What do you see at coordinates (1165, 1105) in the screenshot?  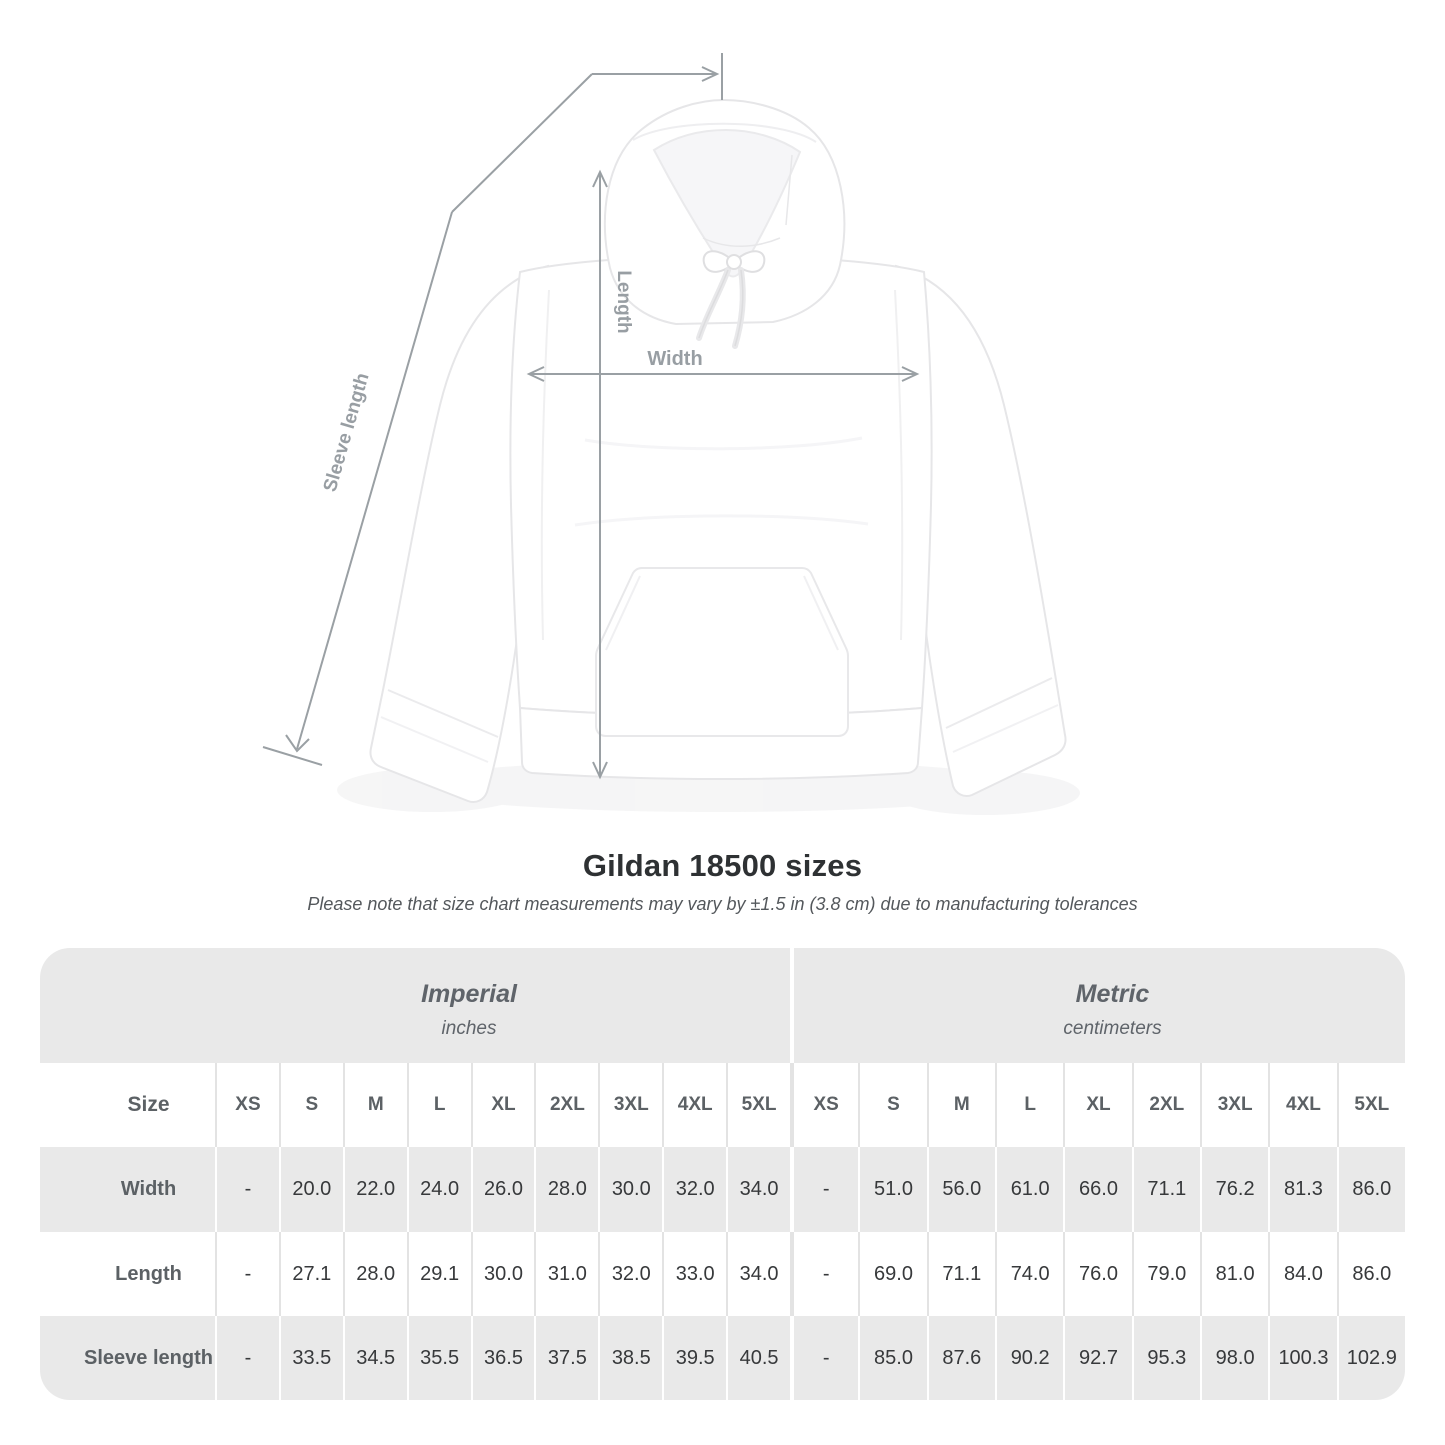 I see `col-header-metric: 2XL` at bounding box center [1165, 1105].